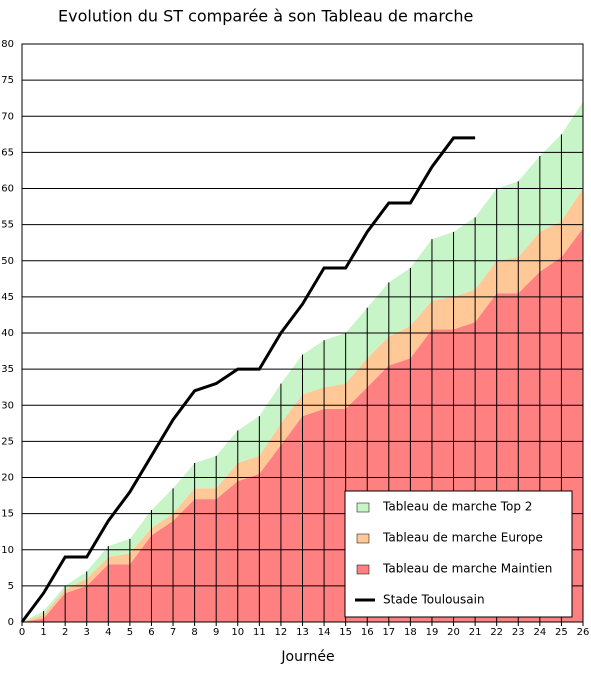 The image size is (591, 674). Describe the element at coordinates (518, 632) in the screenshot. I see `x-tick-label: 23` at that location.